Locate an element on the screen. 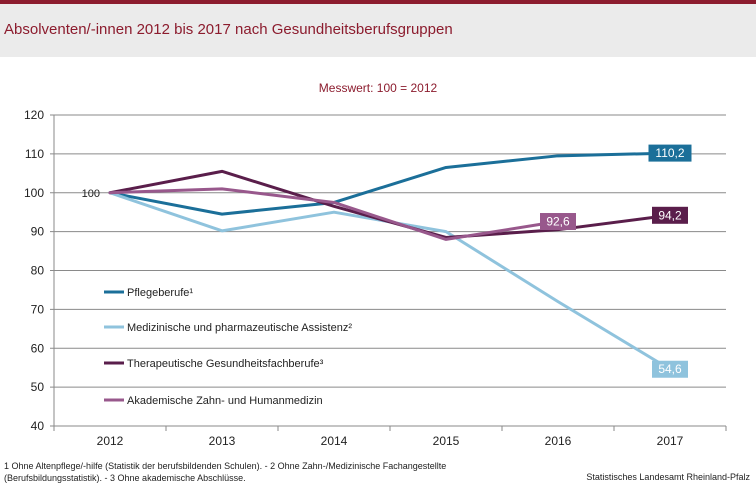 This screenshot has height=488, width=756. x-tick-label: 2016 is located at coordinates (558, 441).